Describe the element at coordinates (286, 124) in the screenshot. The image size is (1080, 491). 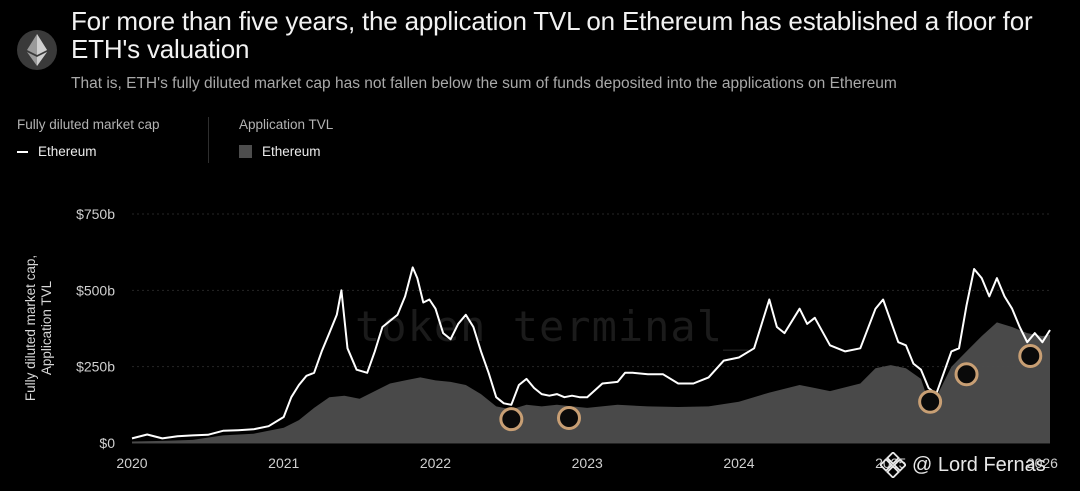
I see `legend-heading: Application TVL` at that location.